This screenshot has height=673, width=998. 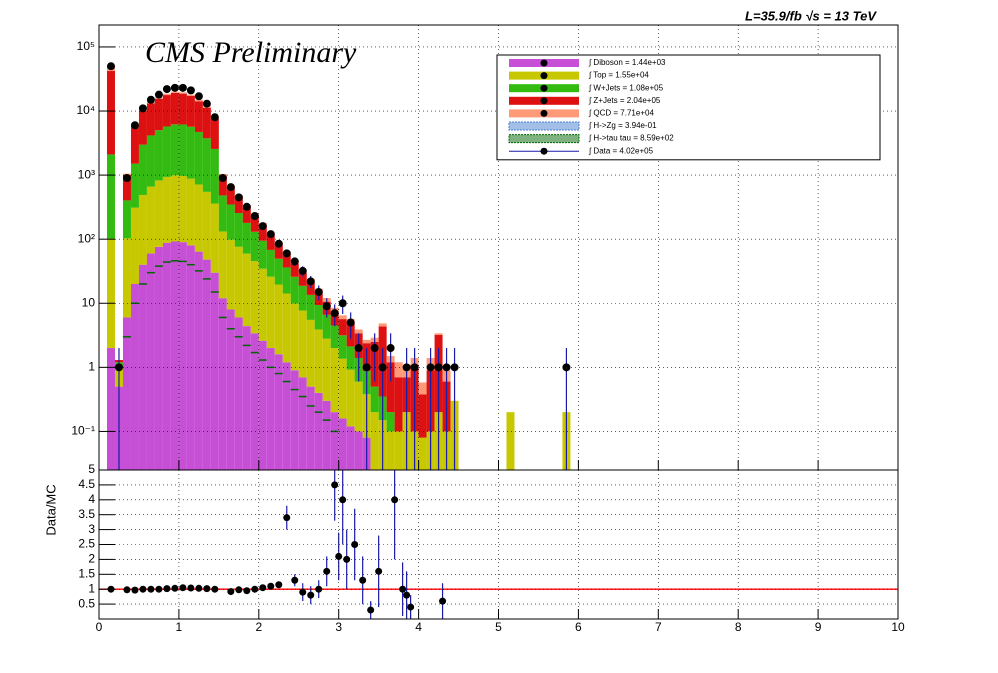 What do you see at coordinates (86, 484) in the screenshot?
I see `y-tick-label: 4.5` at bounding box center [86, 484].